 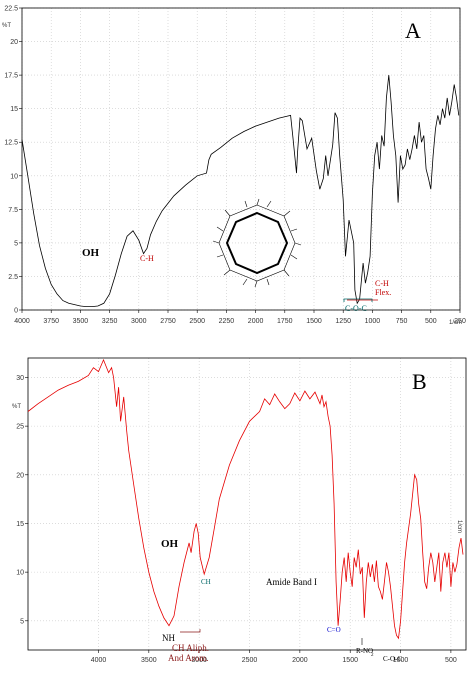 What do you see at coordinates (149, 660) in the screenshot?
I see `panel-b-x-tick-label: 3500` at bounding box center [149, 660].